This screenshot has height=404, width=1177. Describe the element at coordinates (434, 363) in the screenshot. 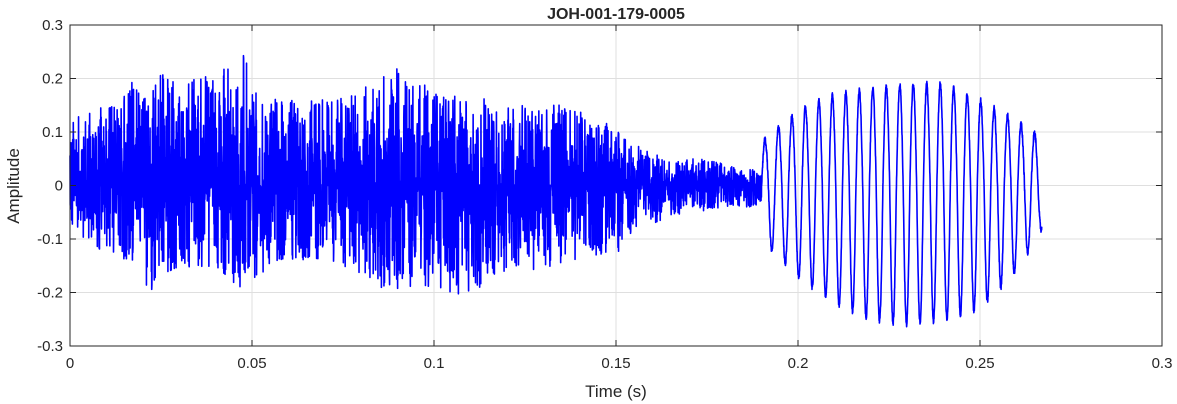

I see `x-tick-label: 0.1` at that location.